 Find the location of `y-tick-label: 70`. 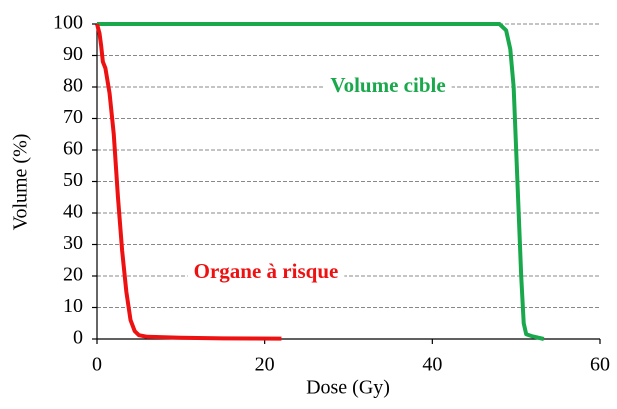

y-tick-label: 70 is located at coordinates (73, 117).